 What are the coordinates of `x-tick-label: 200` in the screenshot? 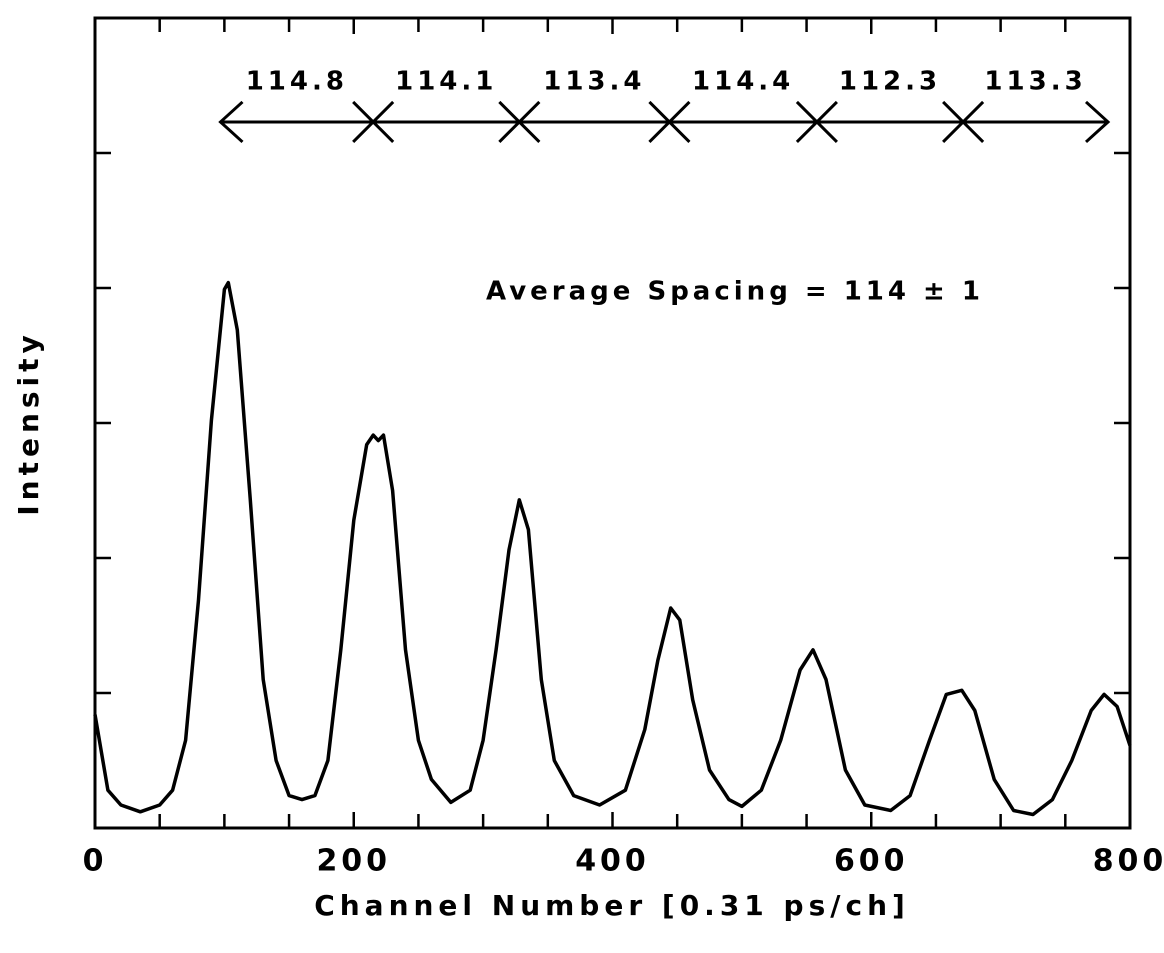 It's located at (353, 861).